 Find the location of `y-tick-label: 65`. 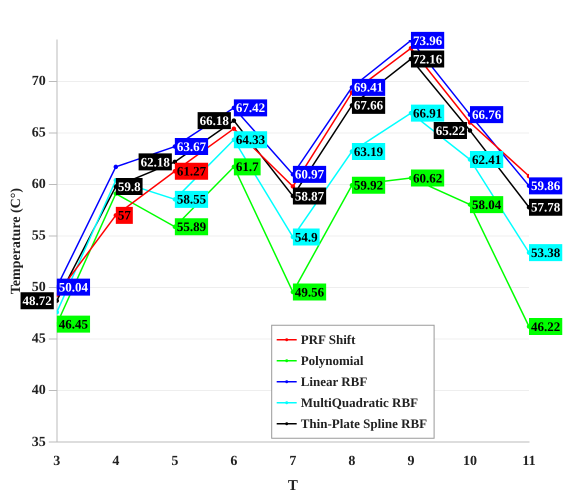

y-tick-label: 65 is located at coordinates (39, 132).